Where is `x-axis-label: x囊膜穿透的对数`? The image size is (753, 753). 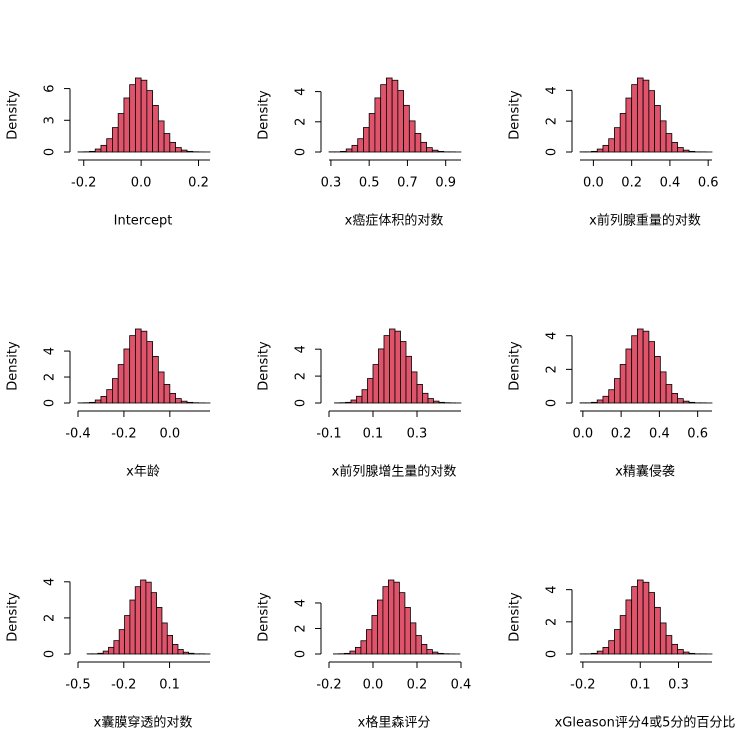 x-axis-label: x囊膜穿透的对数 is located at coordinates (143, 723).